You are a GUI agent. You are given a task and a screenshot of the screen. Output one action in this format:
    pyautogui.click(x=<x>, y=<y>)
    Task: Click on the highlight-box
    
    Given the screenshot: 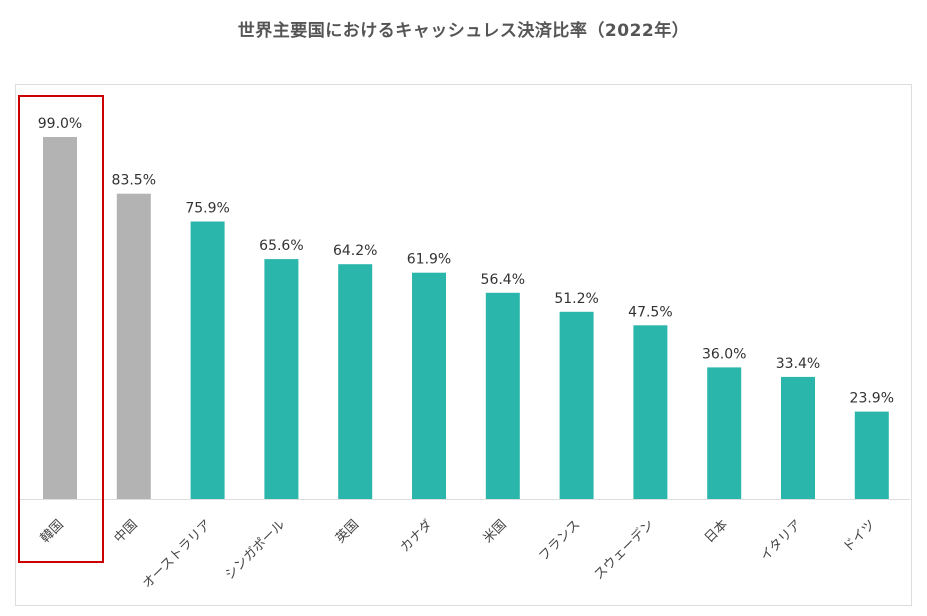 What is the action you would take?
    pyautogui.click(x=61, y=329)
    